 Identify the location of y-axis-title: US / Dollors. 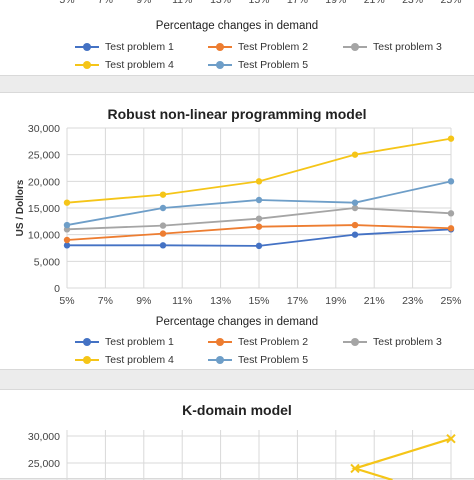
(20, 207).